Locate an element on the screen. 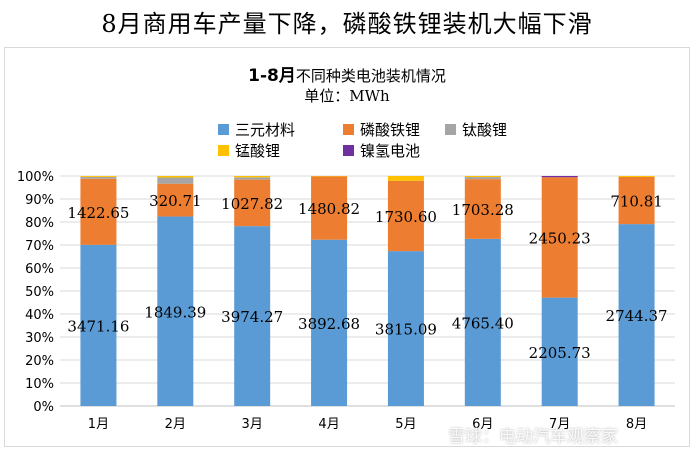  y-tick-label: 50% is located at coordinates (39, 292).